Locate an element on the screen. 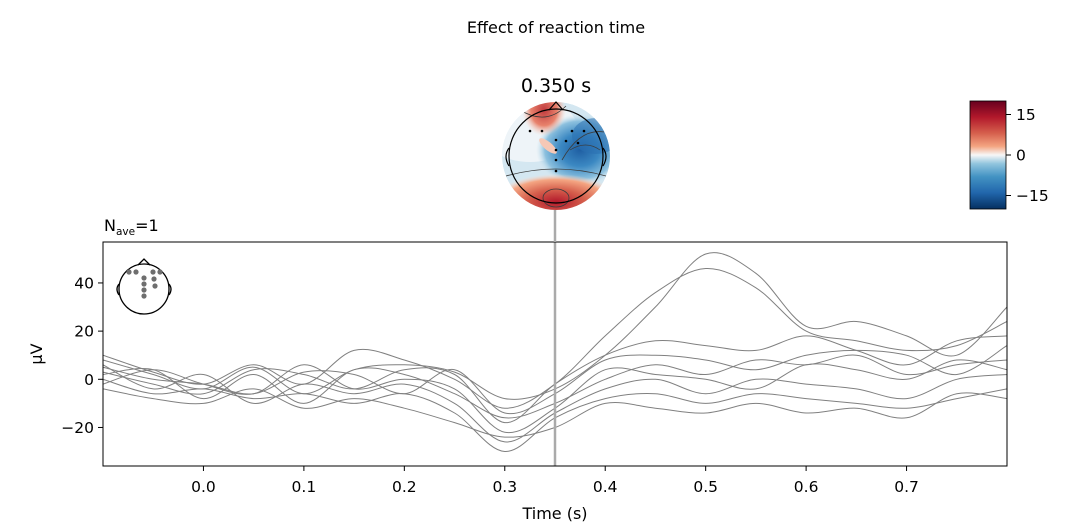 The width and height of the screenshot is (1071, 532). colorbar-tick-label: −15 is located at coordinates (1032, 196).